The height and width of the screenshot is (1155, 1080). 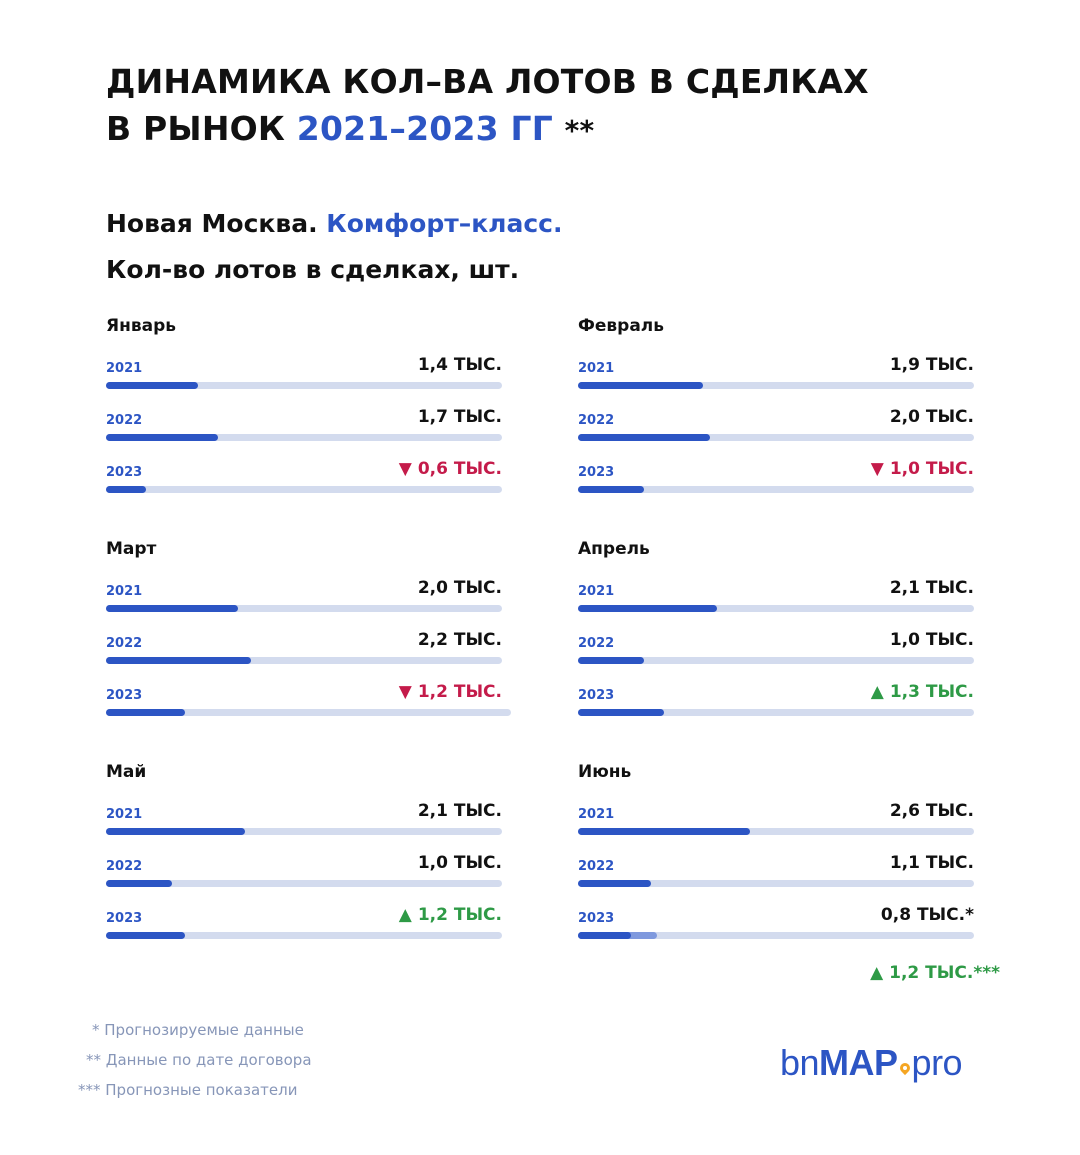 What do you see at coordinates (459, 915) in the screenshot?
I see `value-text: 1,2 ТЫС.` at bounding box center [459, 915].